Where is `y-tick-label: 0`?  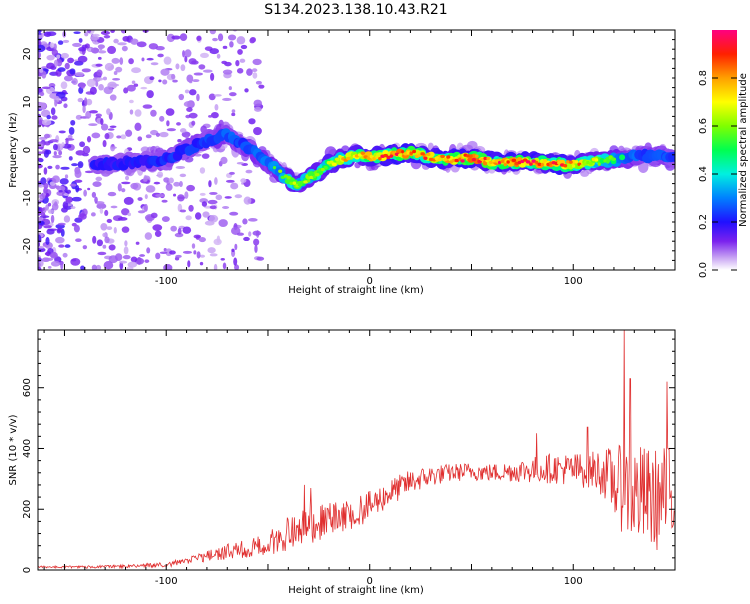 y-tick-label: 0 is located at coordinates (27, 150).